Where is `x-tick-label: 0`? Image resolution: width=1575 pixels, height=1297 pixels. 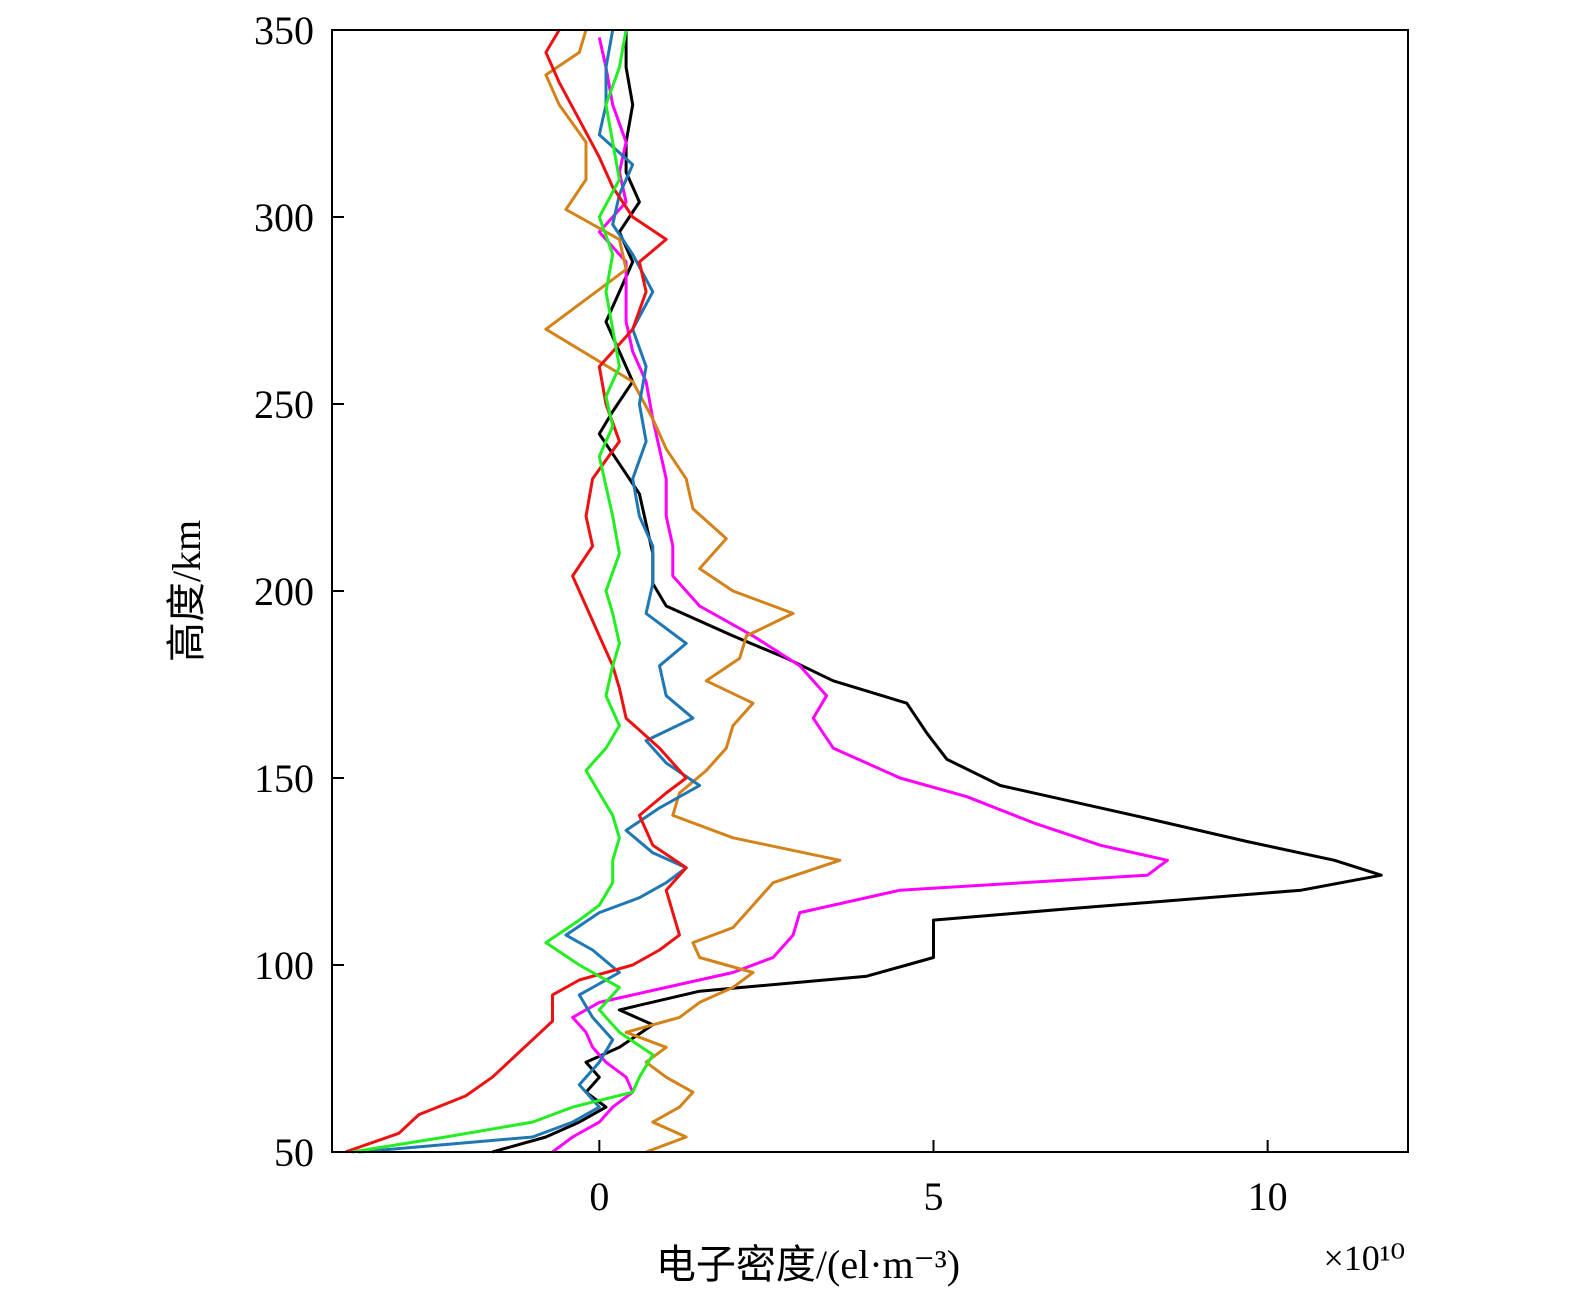 x-tick-label: 0 is located at coordinates (599, 1196).